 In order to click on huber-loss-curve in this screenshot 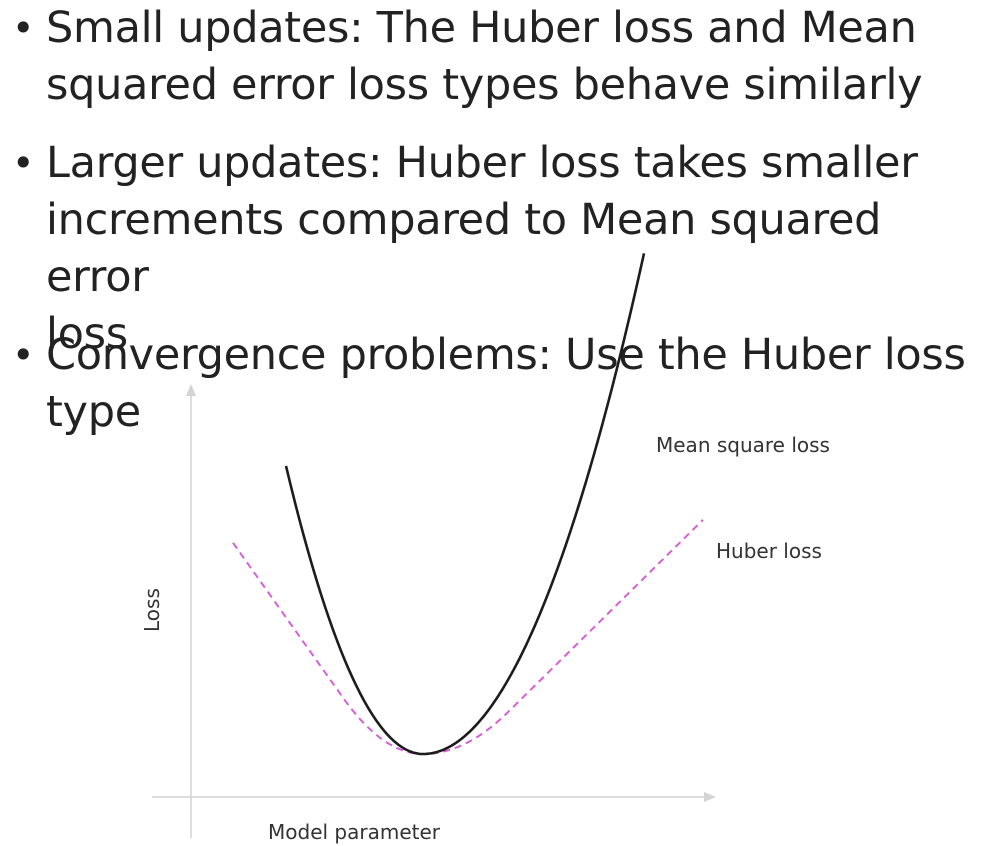, I will do `click(468, 637)`.